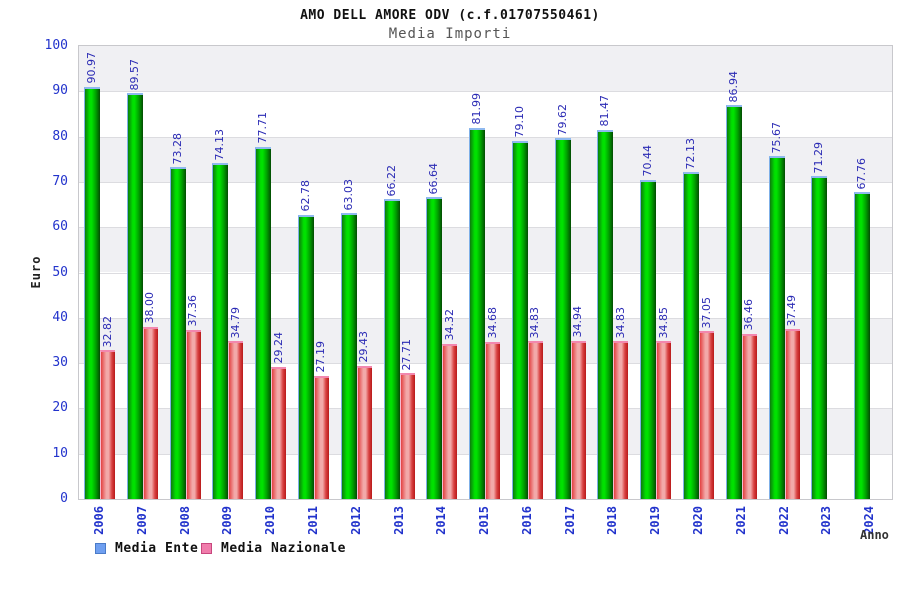 This screenshot has width=900, height=600. Describe the element at coordinates (450, 15) in the screenshot. I see `chart-title: AMO DELL AMORE ODV (c.f.01707550461)` at that location.